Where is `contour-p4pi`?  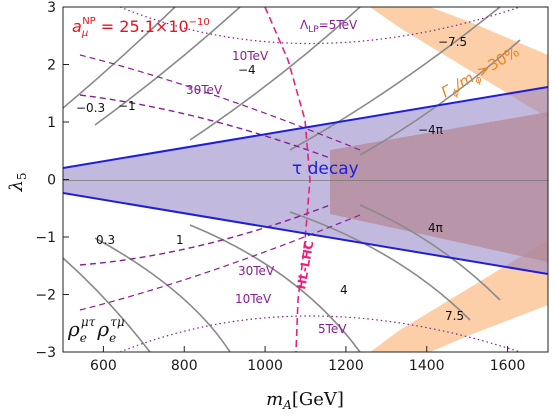
contour-p4pi is located at coordinates (380, 266).